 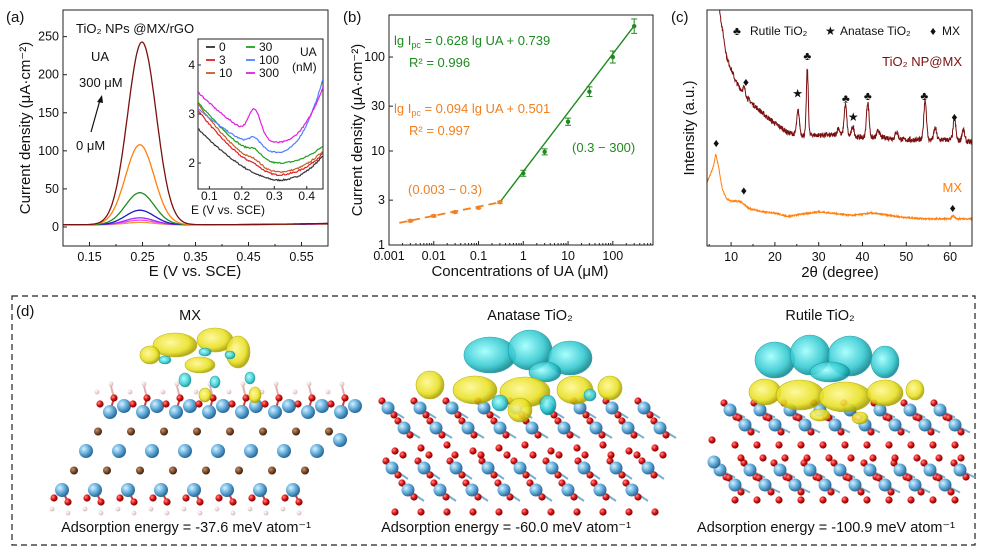 I want to click on x-tick-label: 40, so click(x=863, y=257).